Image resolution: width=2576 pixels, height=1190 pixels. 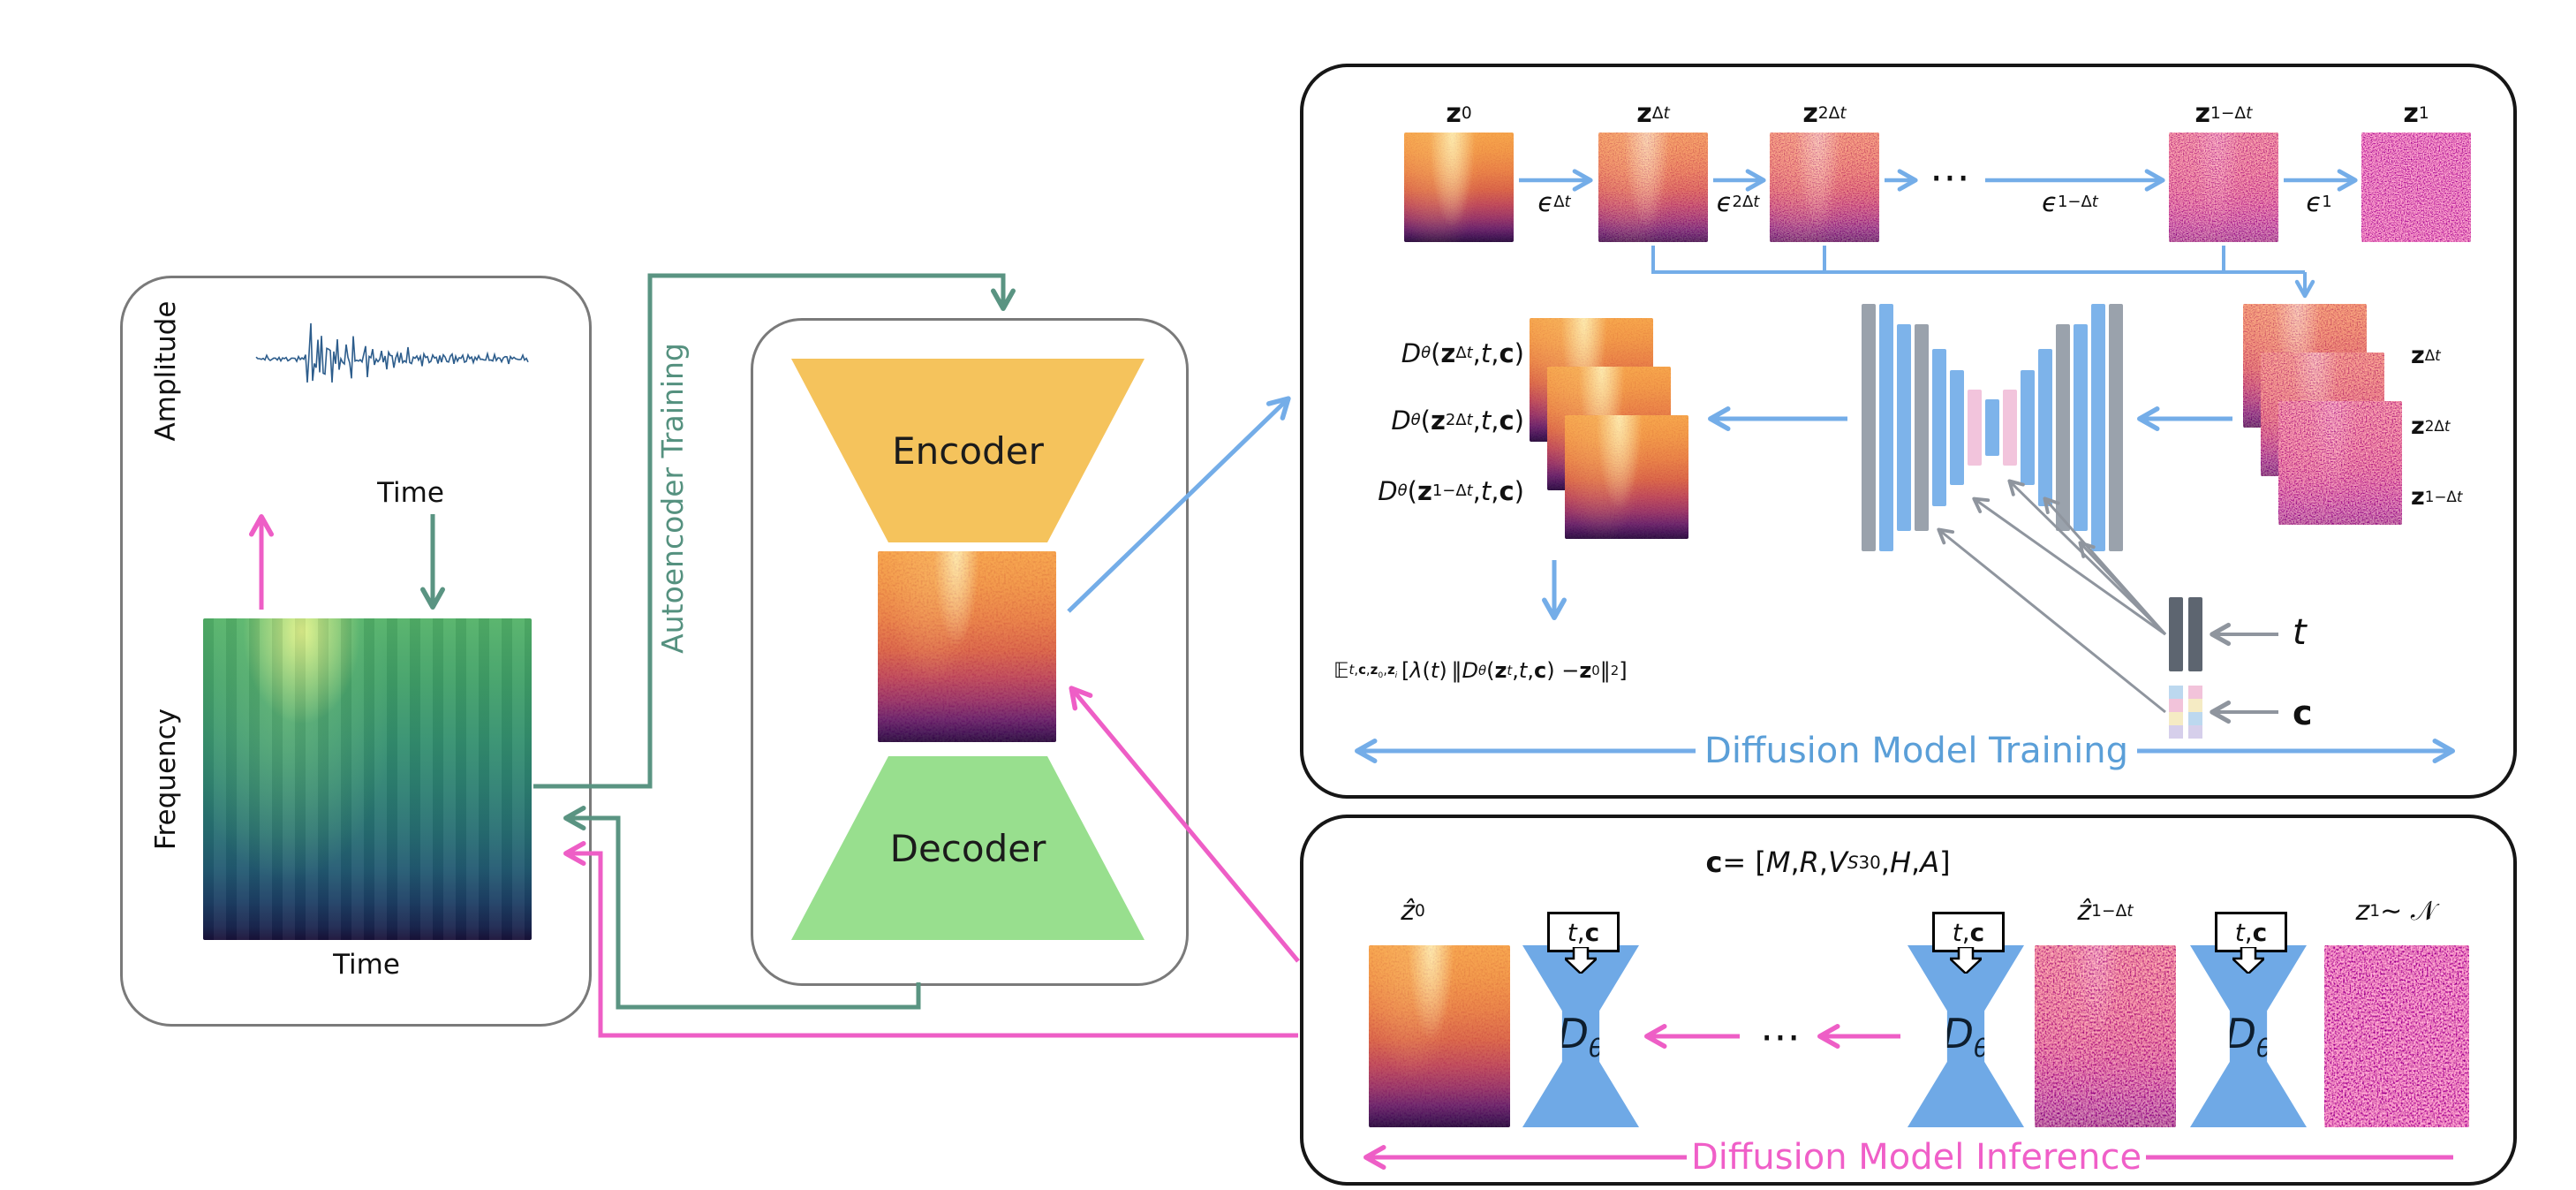 What do you see at coordinates (968, 450) in the screenshot?
I see `encoder-label: Encoder` at bounding box center [968, 450].